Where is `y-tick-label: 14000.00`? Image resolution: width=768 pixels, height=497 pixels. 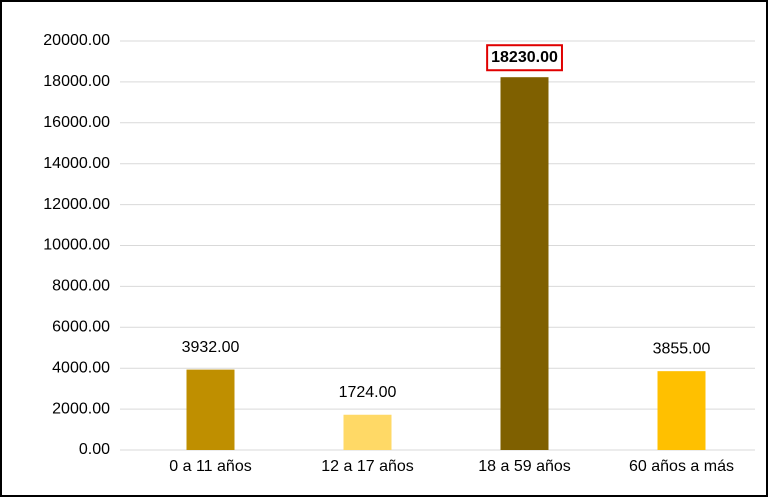 y-tick-label: 14000.00 is located at coordinates (76, 163).